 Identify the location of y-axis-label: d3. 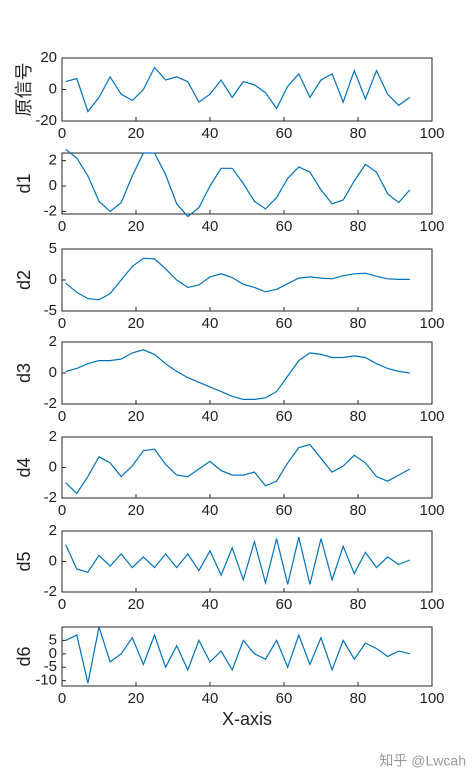
(24, 373).